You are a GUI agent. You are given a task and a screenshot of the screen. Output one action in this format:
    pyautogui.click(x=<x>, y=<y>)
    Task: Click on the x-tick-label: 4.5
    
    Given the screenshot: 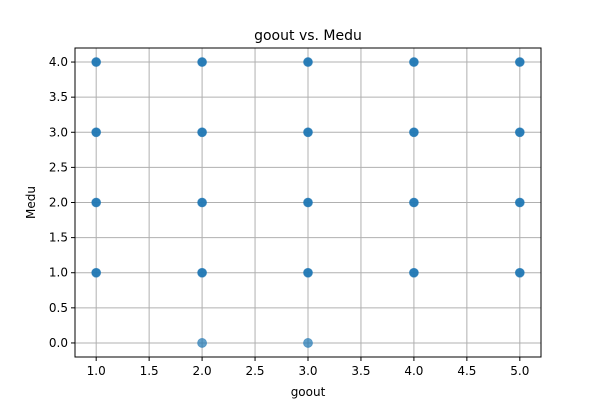 What is the action you would take?
    pyautogui.click(x=466, y=371)
    